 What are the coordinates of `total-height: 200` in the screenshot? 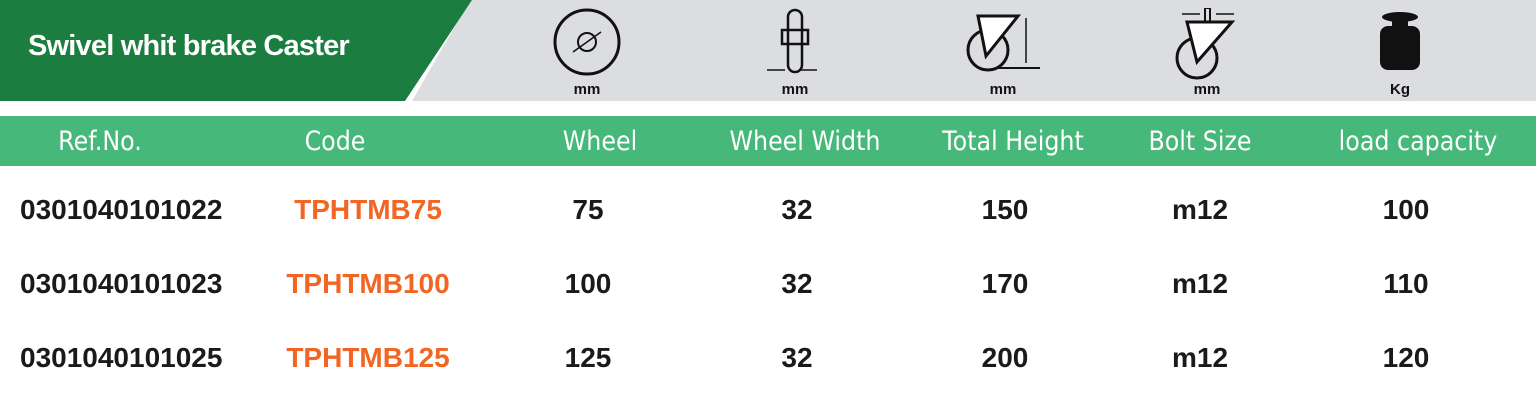 It's located at (1005, 357).